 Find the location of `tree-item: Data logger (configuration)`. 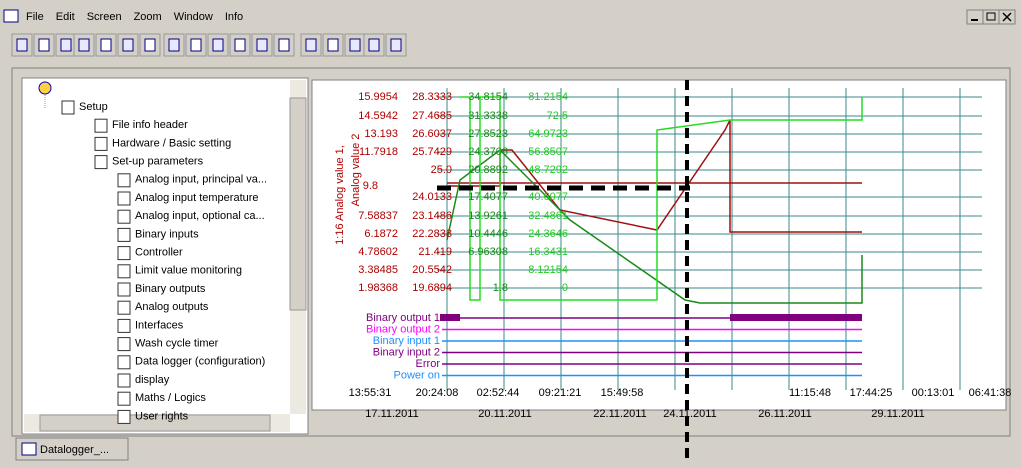

tree-item: Data logger (configuration) is located at coordinates (200, 362).